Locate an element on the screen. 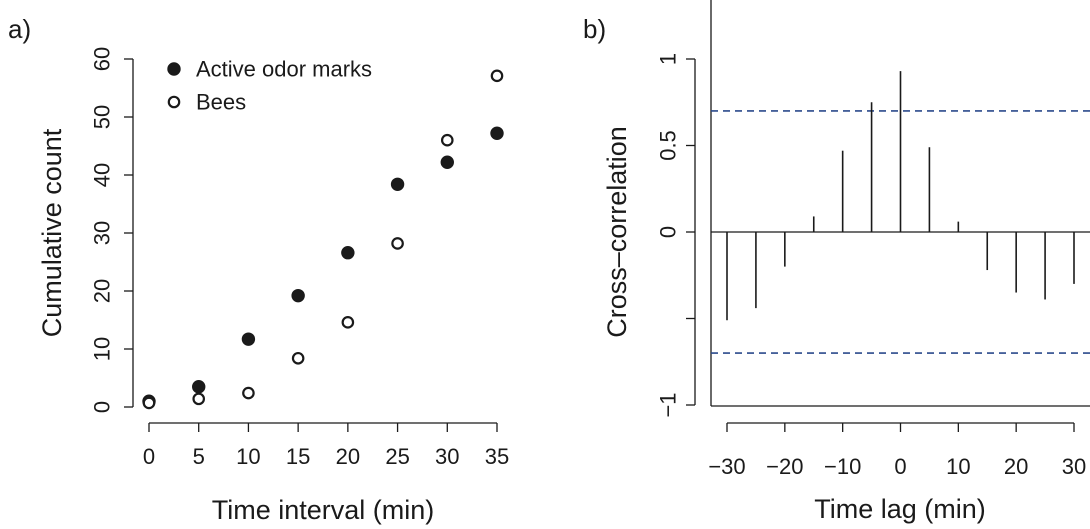 The image size is (1090, 529). panel-b-label: b) is located at coordinates (594, 29).